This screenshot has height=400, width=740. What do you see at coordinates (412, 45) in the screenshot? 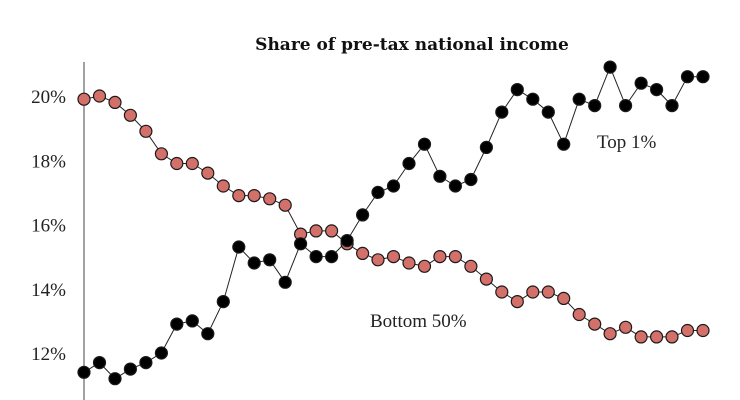
I see `chart-title: Share of pre-tax national income` at bounding box center [412, 45].